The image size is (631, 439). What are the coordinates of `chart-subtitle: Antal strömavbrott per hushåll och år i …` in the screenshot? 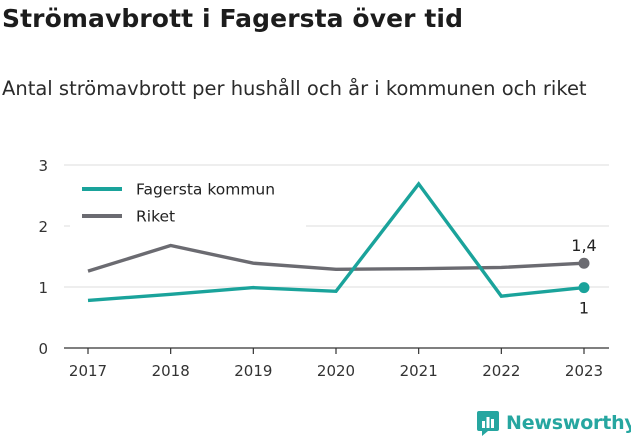 It's located at (294, 88).